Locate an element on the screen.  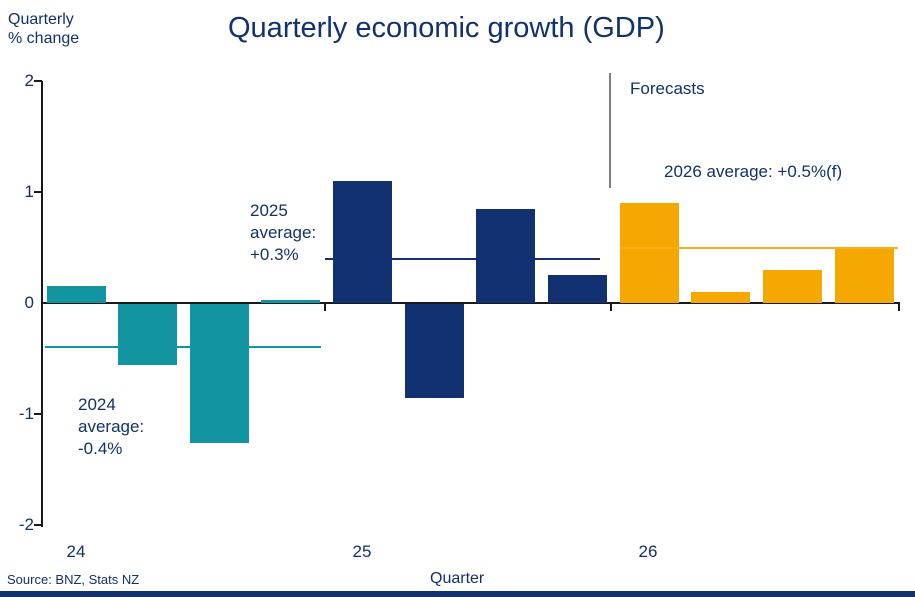
y-axis-title: Quarterly % change is located at coordinates (44, 29).